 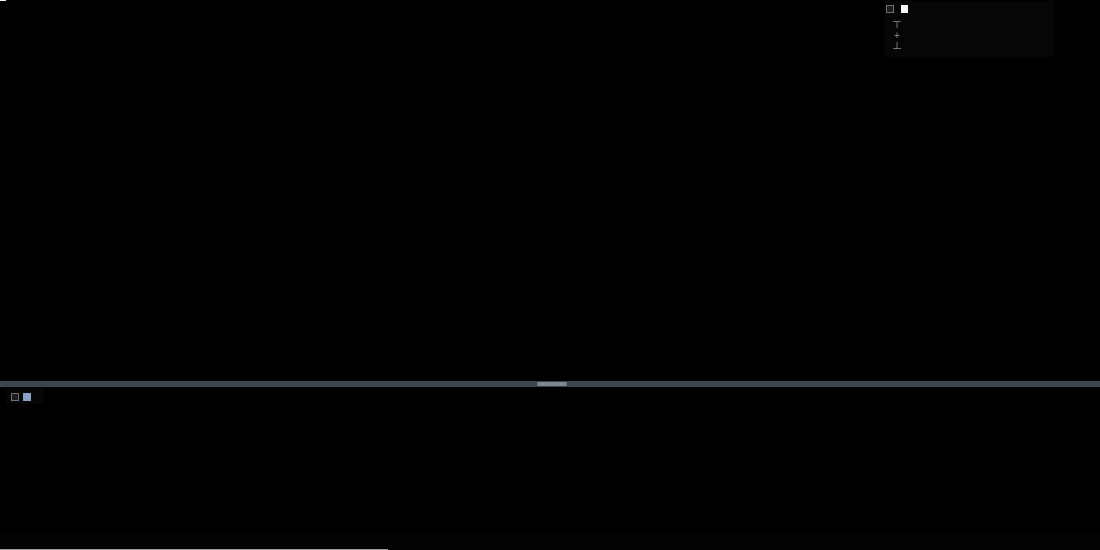 I want to click on legend-row-average: +, so click(x=969, y=36).